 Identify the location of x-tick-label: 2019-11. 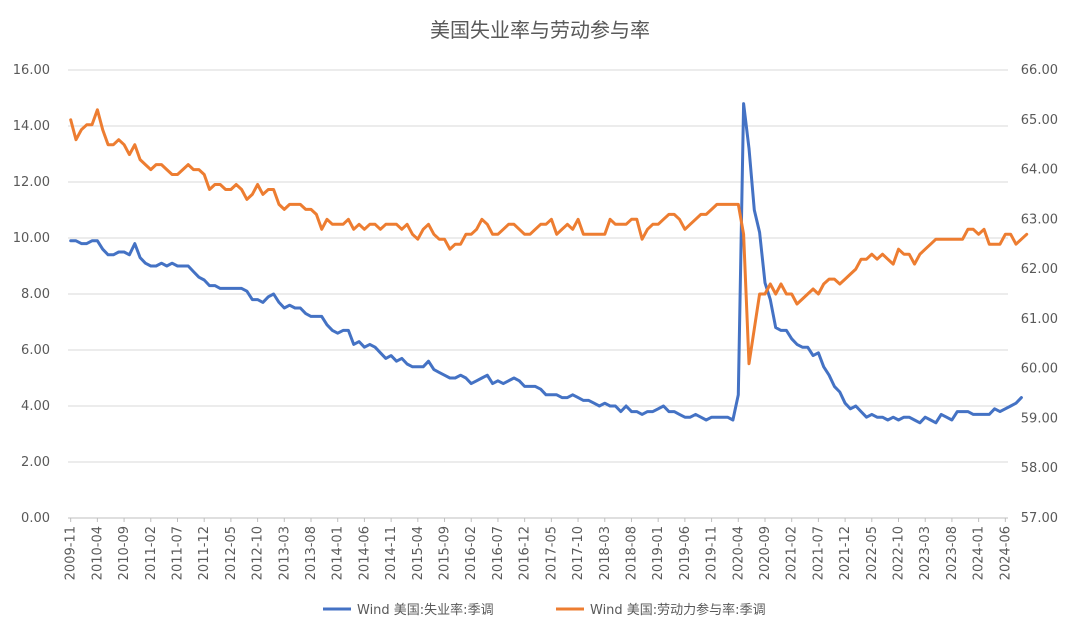
(712, 553).